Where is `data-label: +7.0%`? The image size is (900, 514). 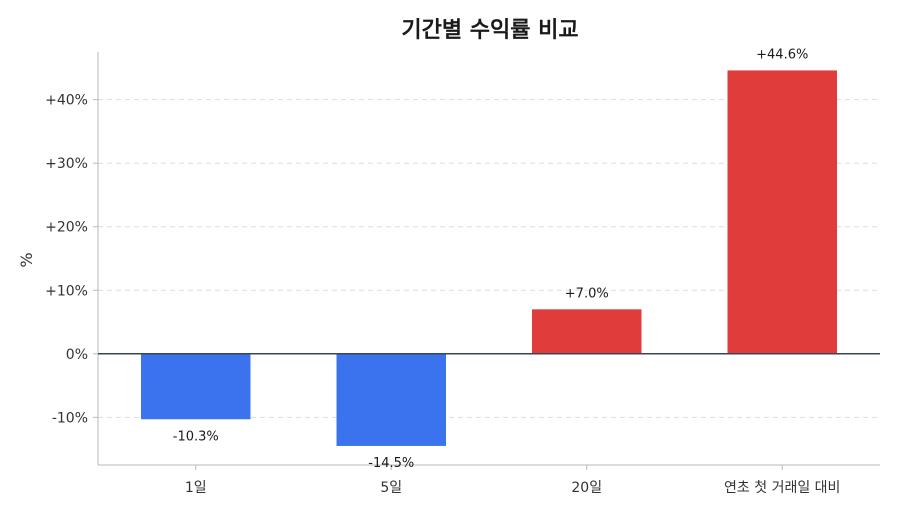
data-label: +7.0% is located at coordinates (587, 293).